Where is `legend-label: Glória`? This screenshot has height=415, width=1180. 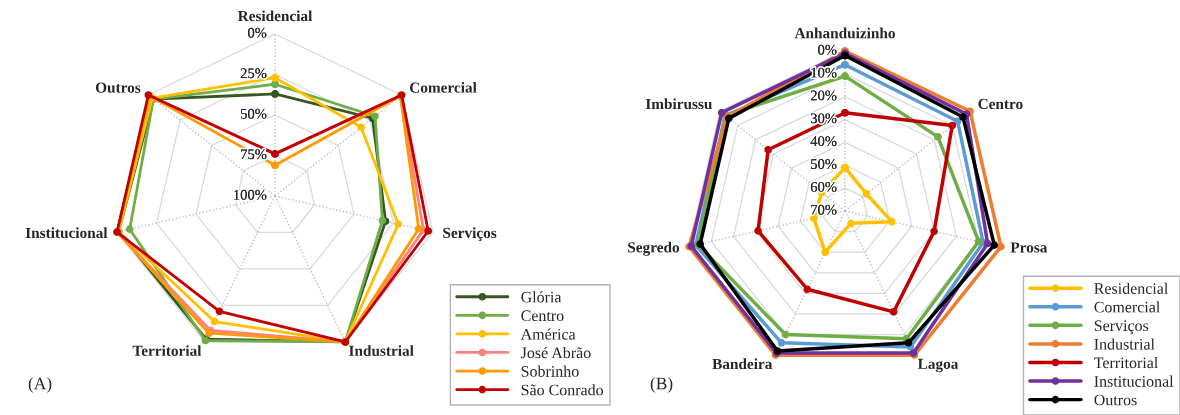 legend-label: Glória is located at coordinates (541, 297).